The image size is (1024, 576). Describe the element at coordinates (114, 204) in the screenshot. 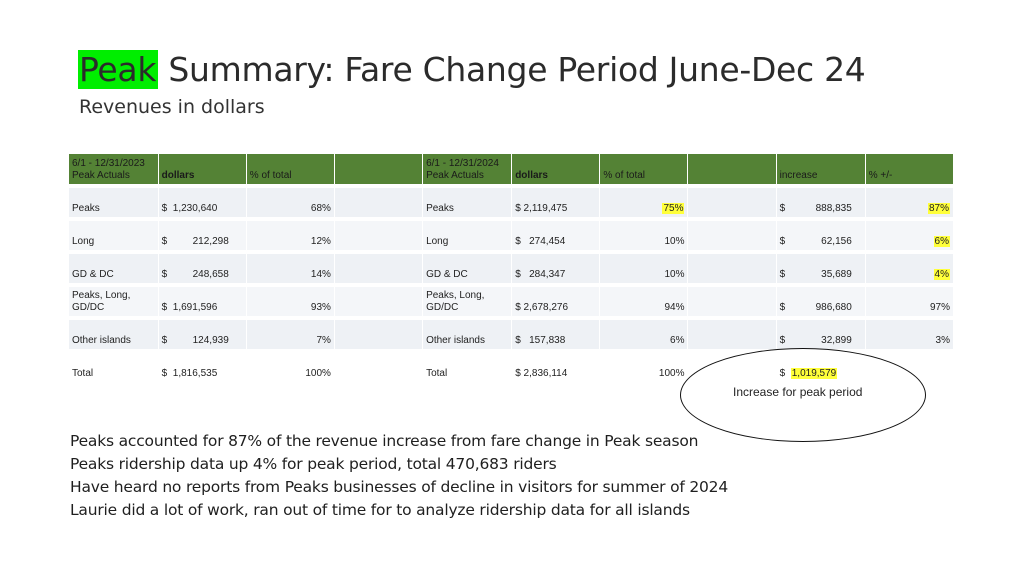

I see `row-label-2023: Peaks` at that location.